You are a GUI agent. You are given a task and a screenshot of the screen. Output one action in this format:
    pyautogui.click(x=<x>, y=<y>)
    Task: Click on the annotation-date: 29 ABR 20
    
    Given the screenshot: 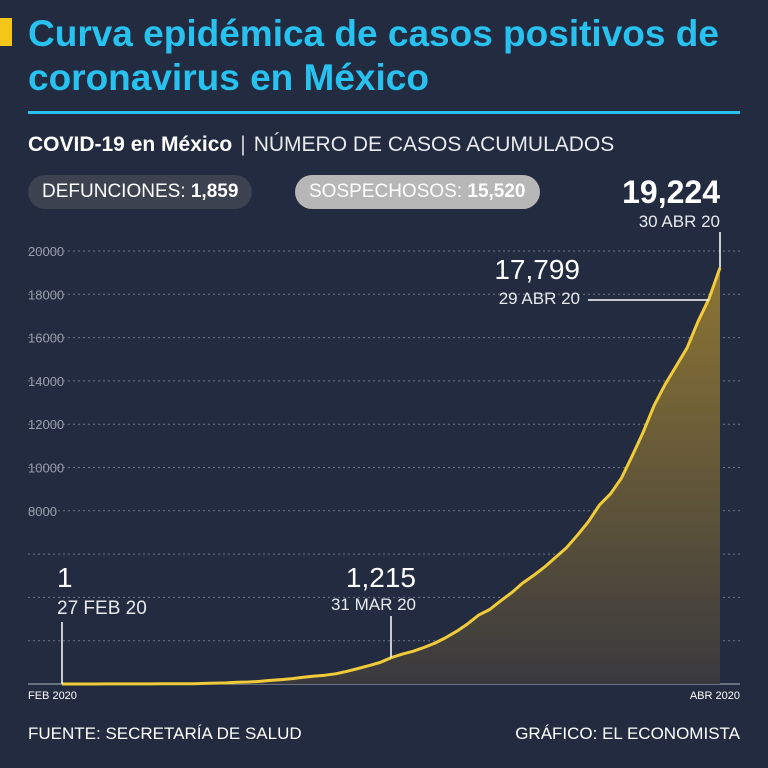 What is the action you would take?
    pyautogui.click(x=539, y=298)
    